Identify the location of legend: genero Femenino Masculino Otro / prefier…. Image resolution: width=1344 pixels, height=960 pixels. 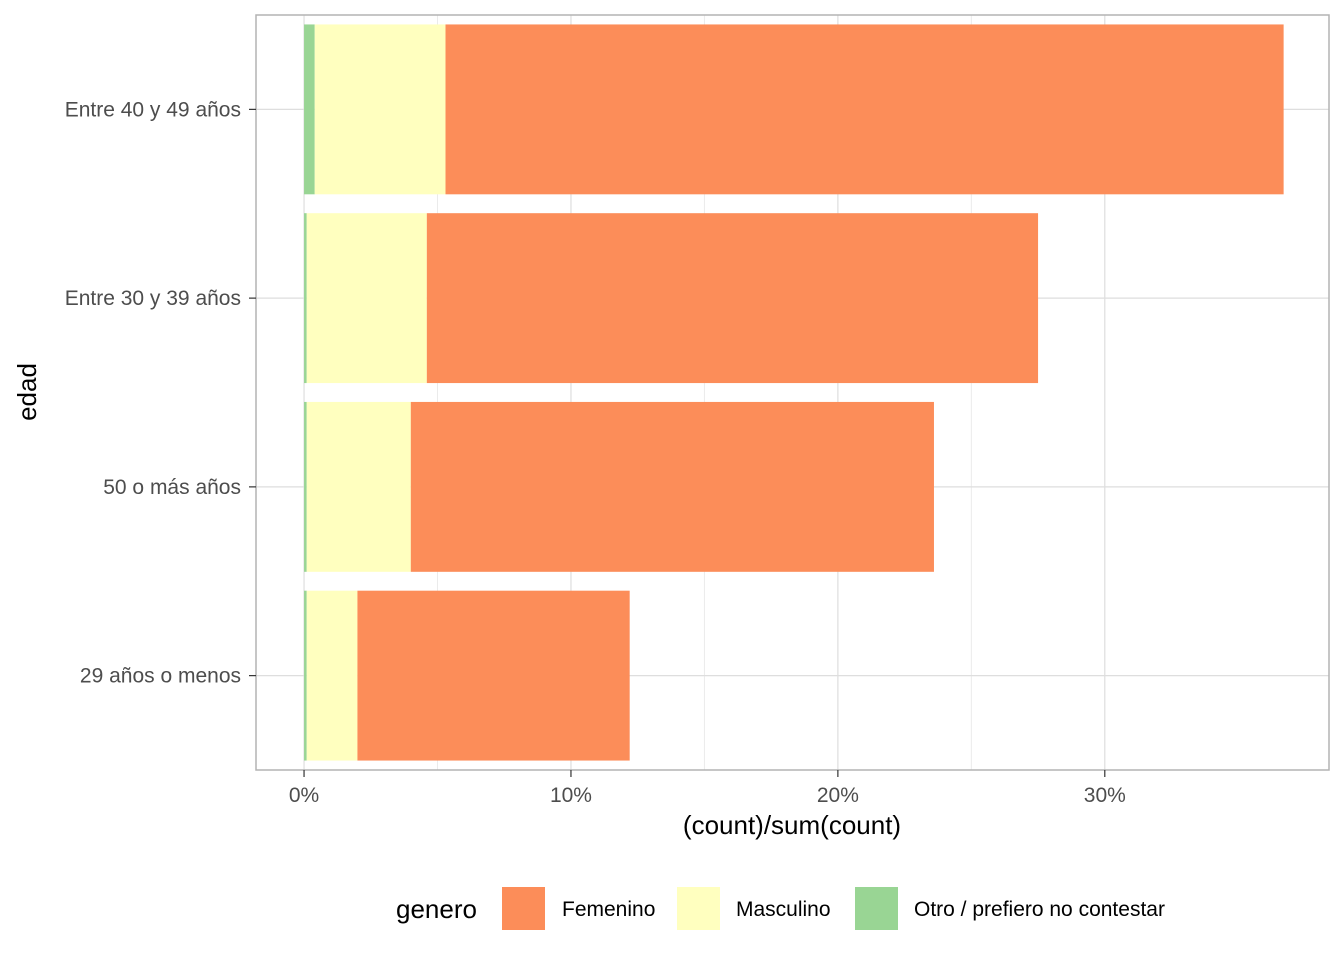
(780, 908).